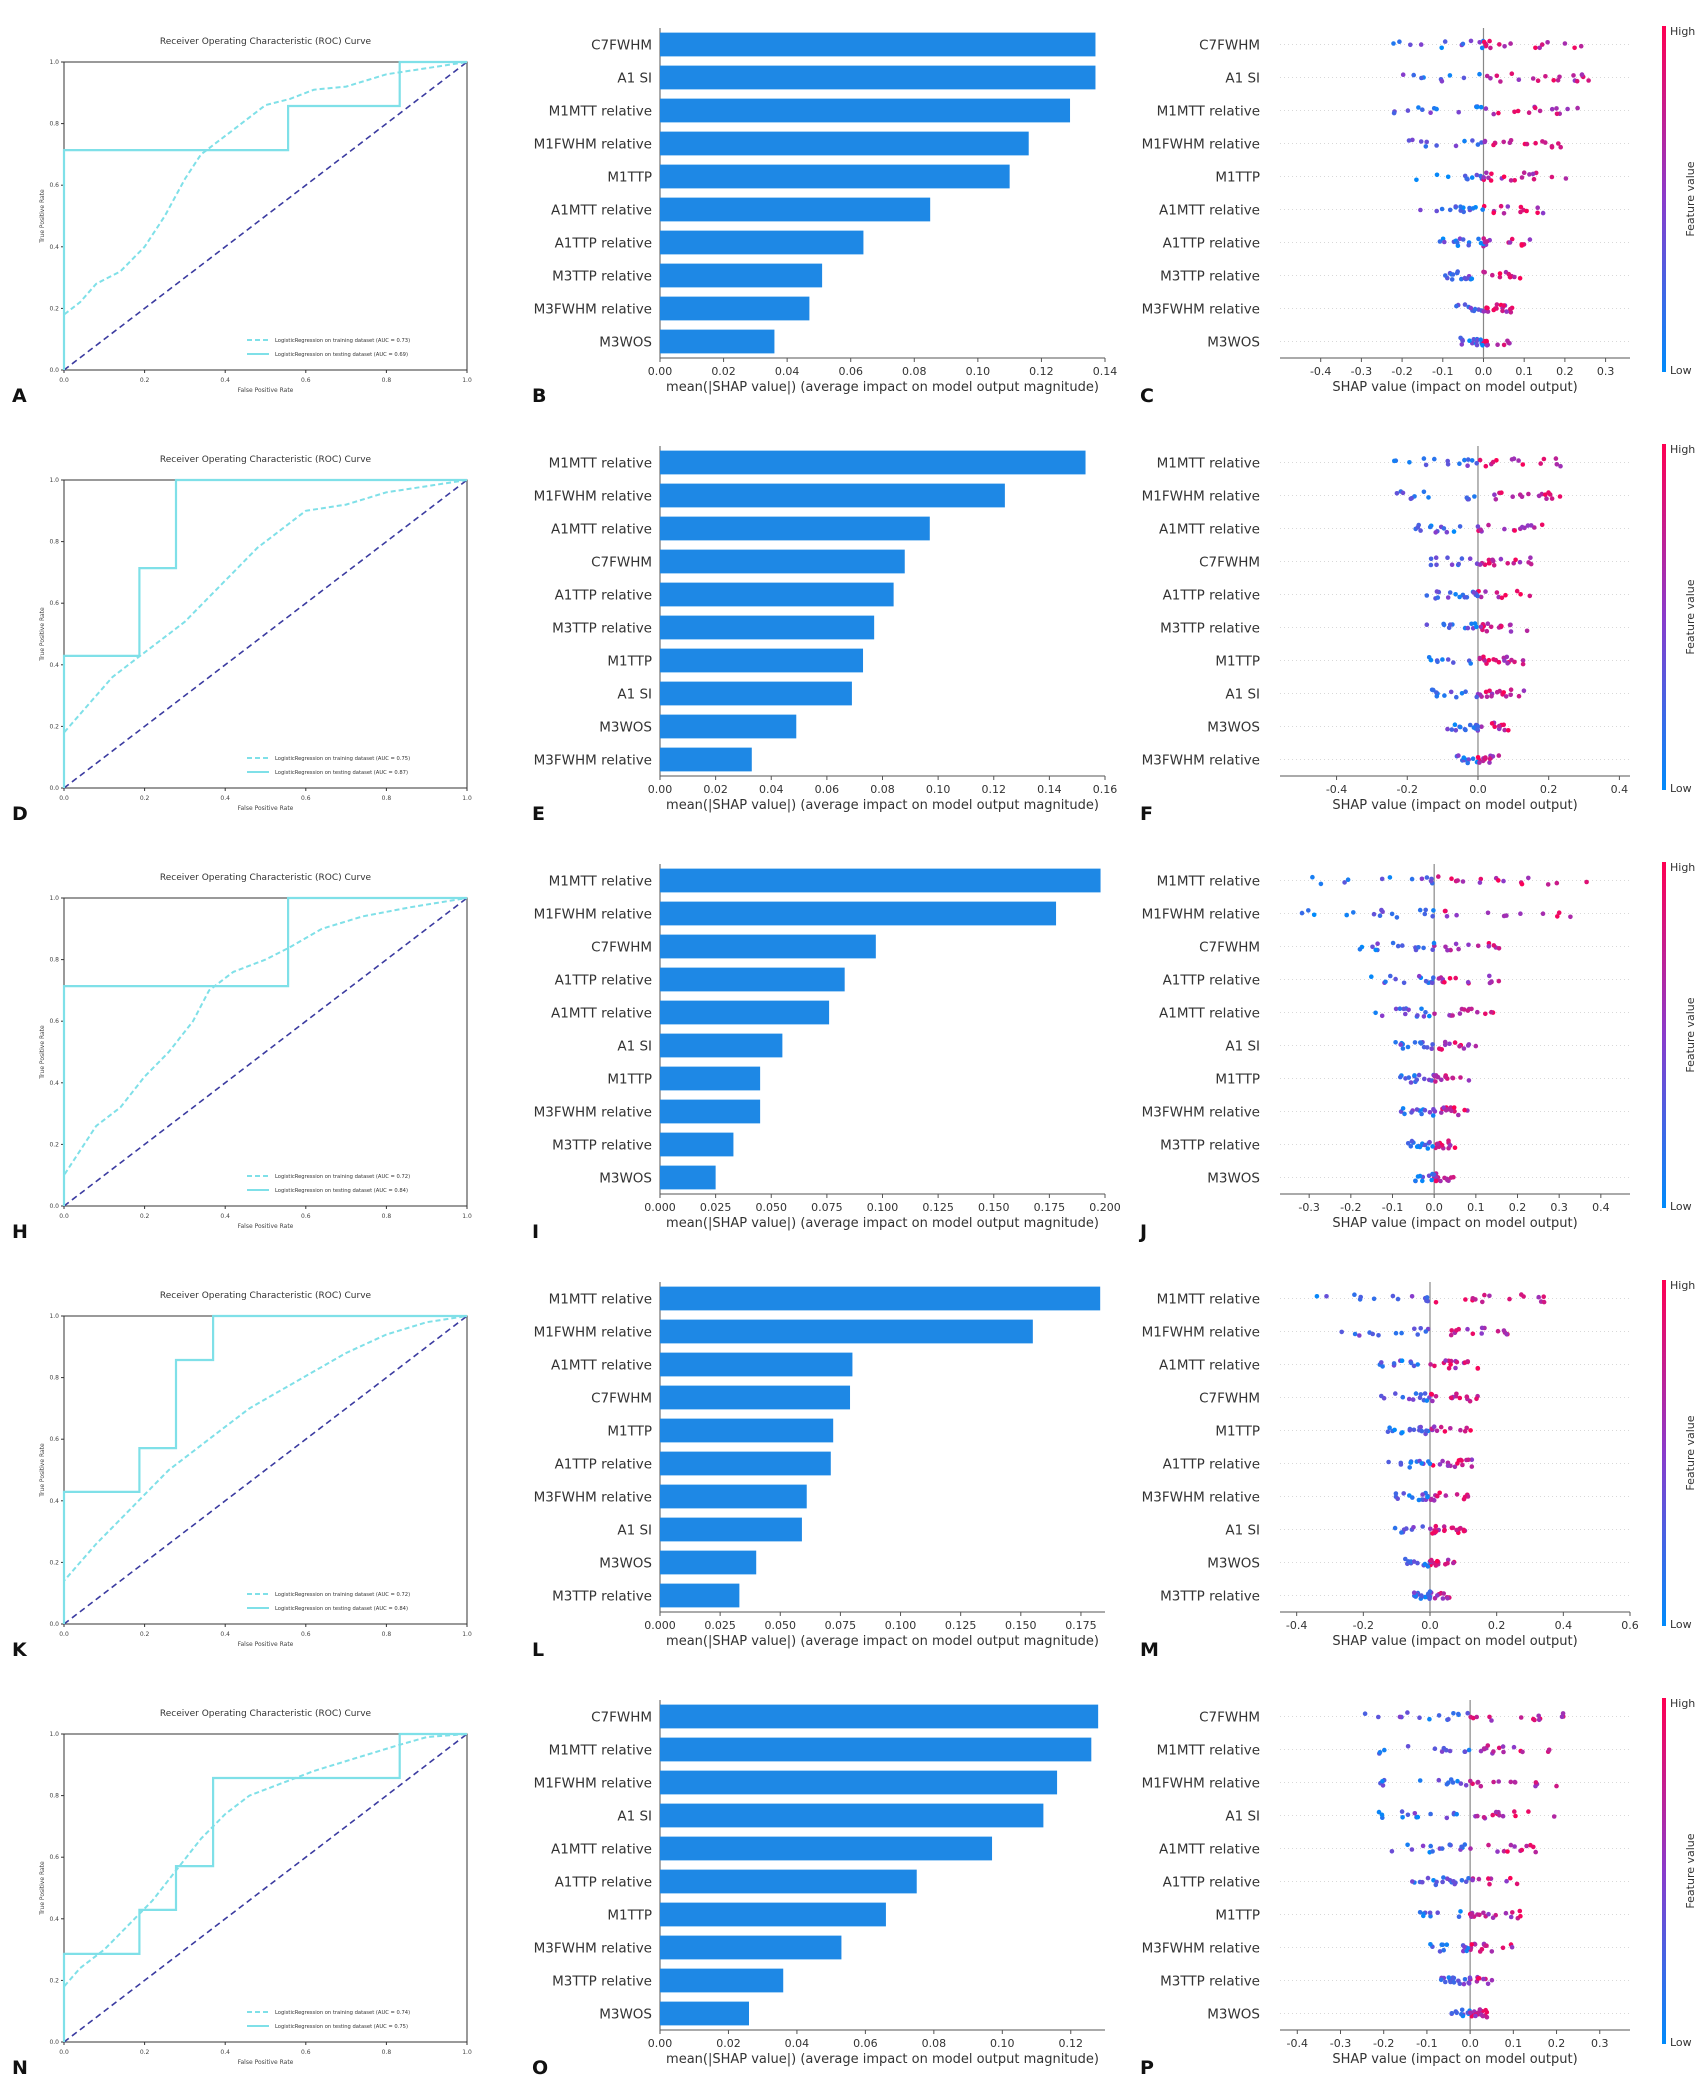  I want to click on bar-xtick-label: 0.12, so click(1071, 2043).